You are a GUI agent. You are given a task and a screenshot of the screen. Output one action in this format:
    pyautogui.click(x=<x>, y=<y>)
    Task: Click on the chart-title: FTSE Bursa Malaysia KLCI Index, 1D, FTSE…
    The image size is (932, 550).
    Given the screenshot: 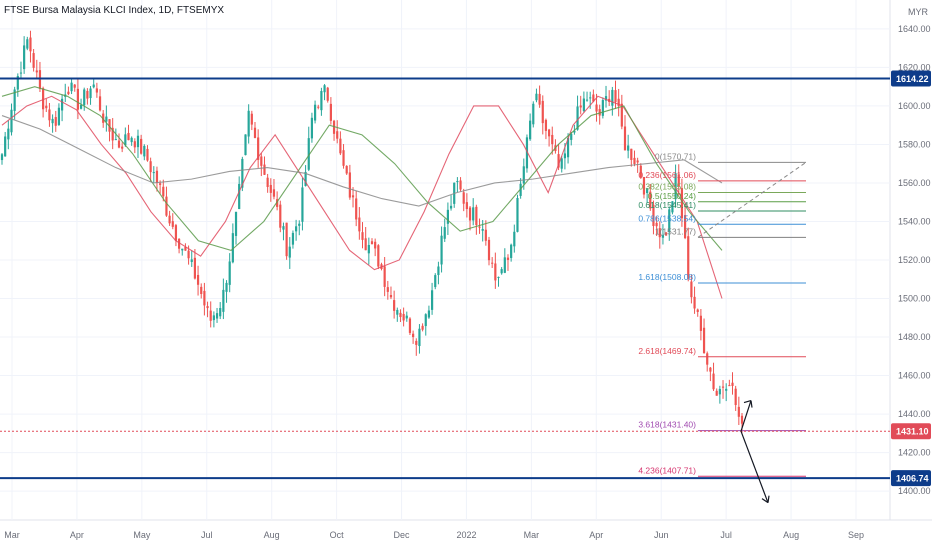 What is the action you would take?
    pyautogui.click(x=114, y=10)
    